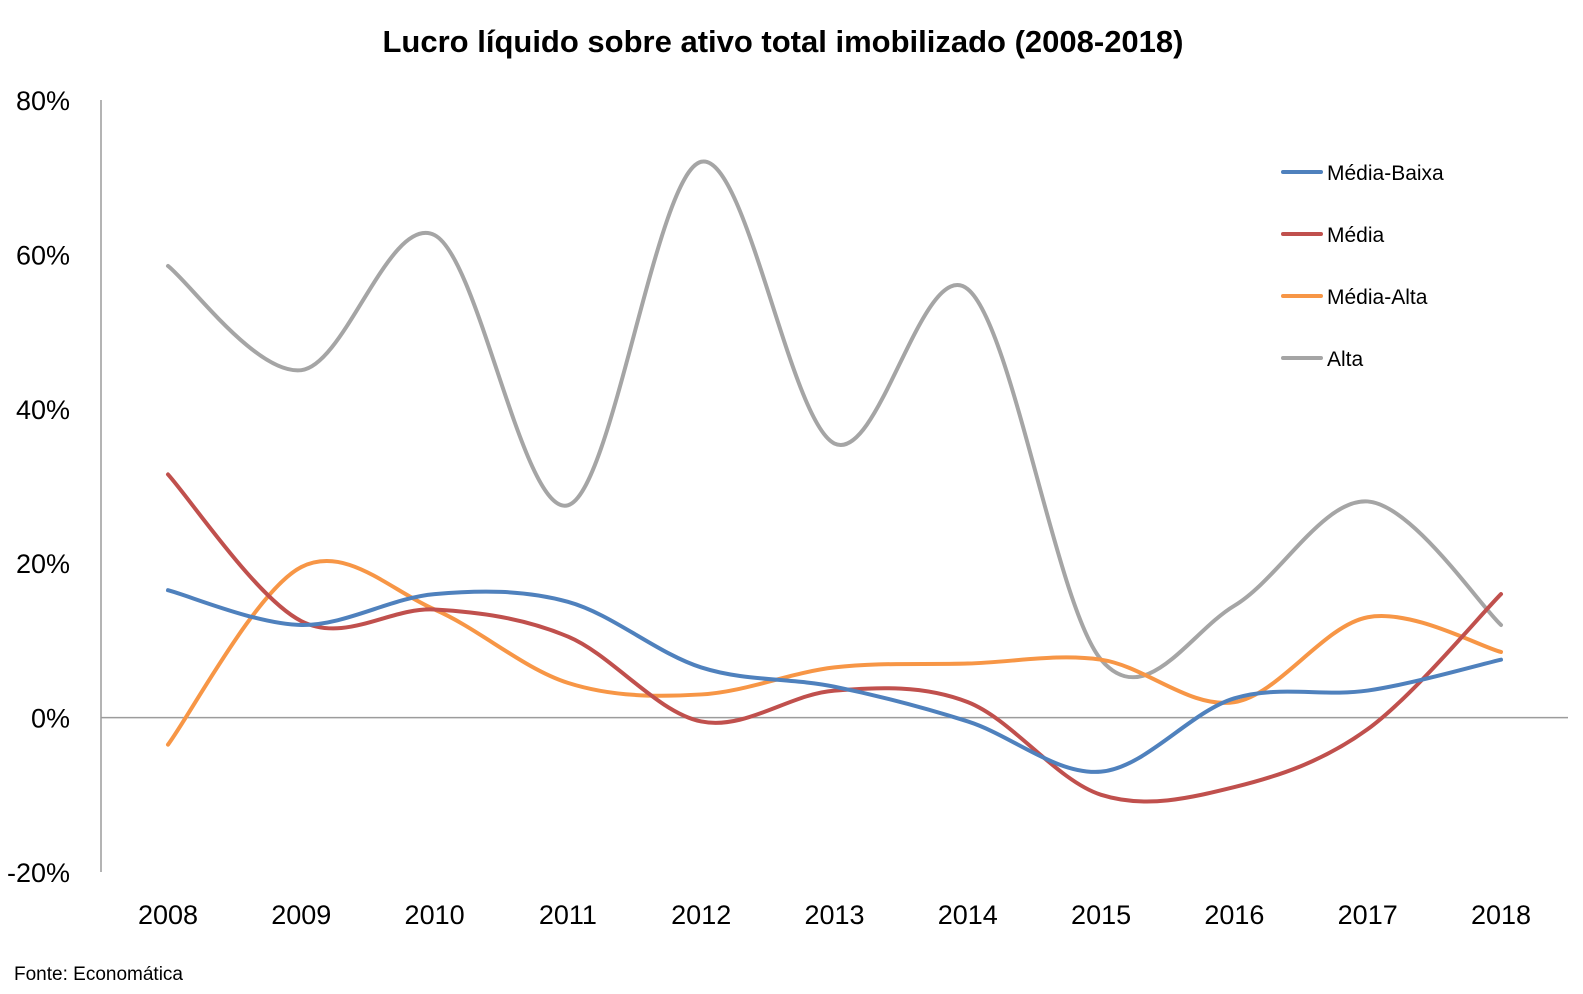 This screenshot has width=1583, height=994. Describe the element at coordinates (301, 915) in the screenshot. I see `x-tick-label: 2009` at that location.